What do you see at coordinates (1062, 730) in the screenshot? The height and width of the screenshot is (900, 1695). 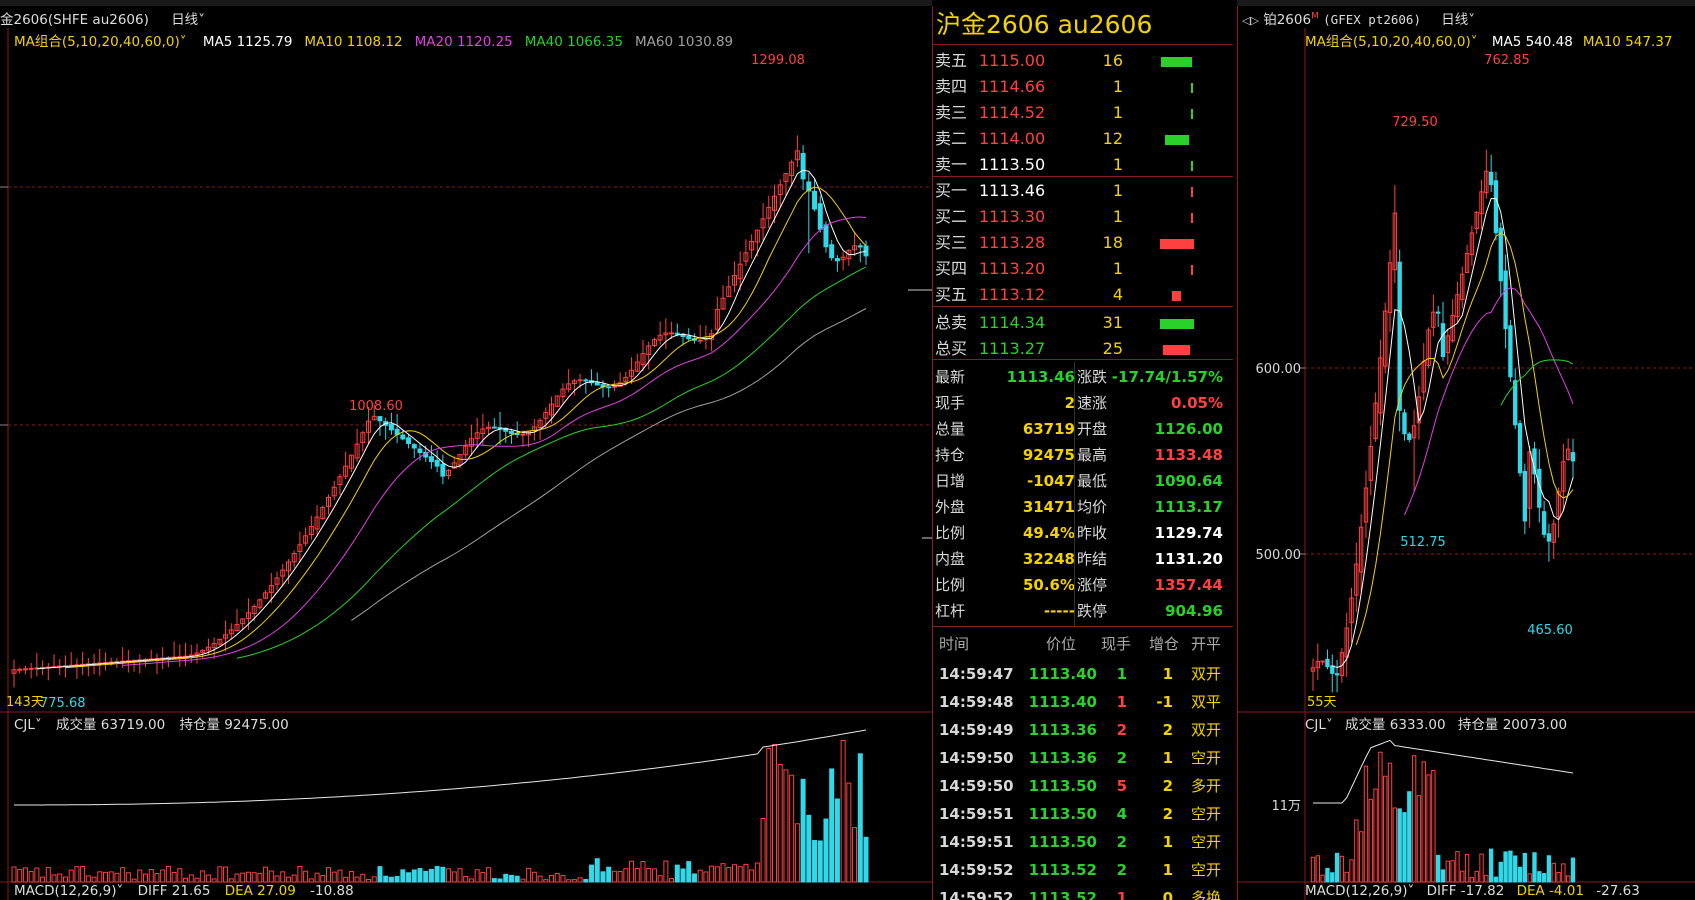 I see `tick-price: 1113.36` at bounding box center [1062, 730].